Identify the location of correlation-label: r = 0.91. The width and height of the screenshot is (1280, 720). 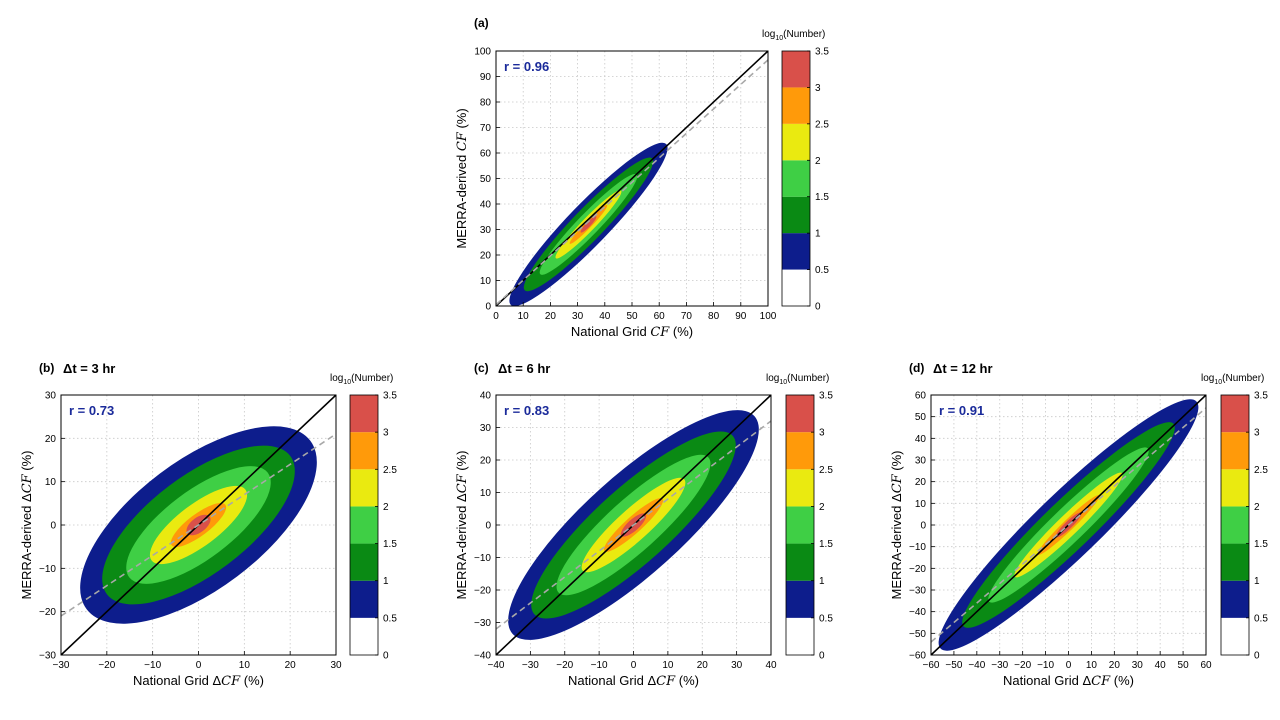
(961, 410).